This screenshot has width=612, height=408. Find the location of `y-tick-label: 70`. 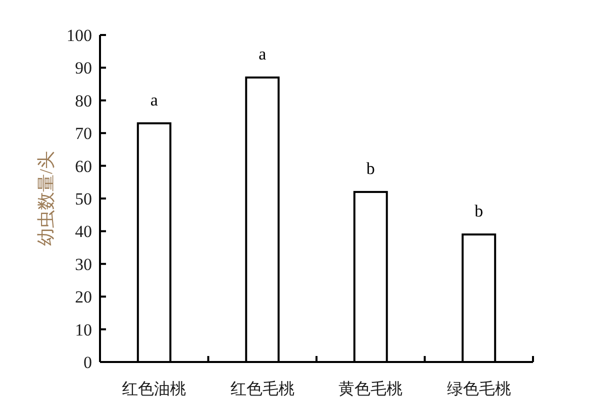

y-tick-label: 70 is located at coordinates (83, 134).